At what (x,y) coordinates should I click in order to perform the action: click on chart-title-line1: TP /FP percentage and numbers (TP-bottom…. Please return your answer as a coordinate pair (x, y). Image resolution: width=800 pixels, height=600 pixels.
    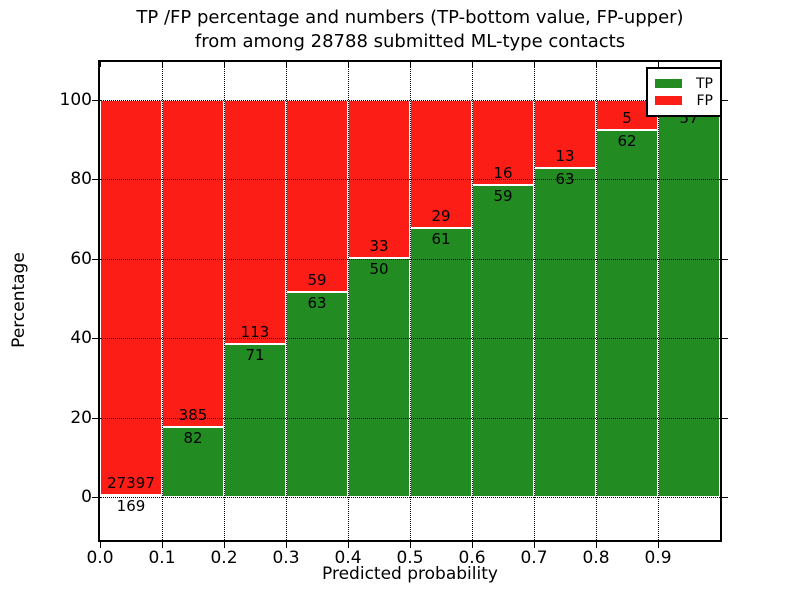
    Looking at the image, I should click on (410, 17).